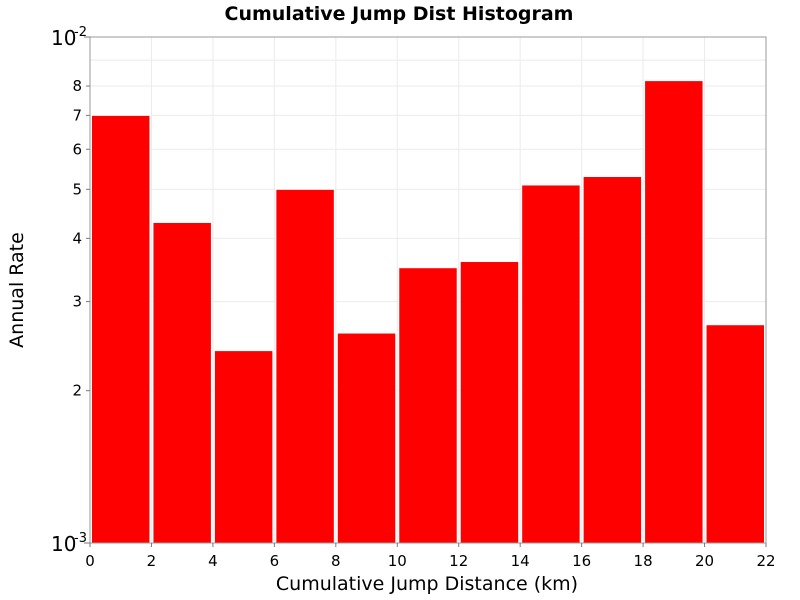 This screenshot has width=800, height=600. Describe the element at coordinates (430, 556) in the screenshot. I see `x-axis-ticks: 0 2 4 6 8 10 12 14 16 18 20 22` at that location.